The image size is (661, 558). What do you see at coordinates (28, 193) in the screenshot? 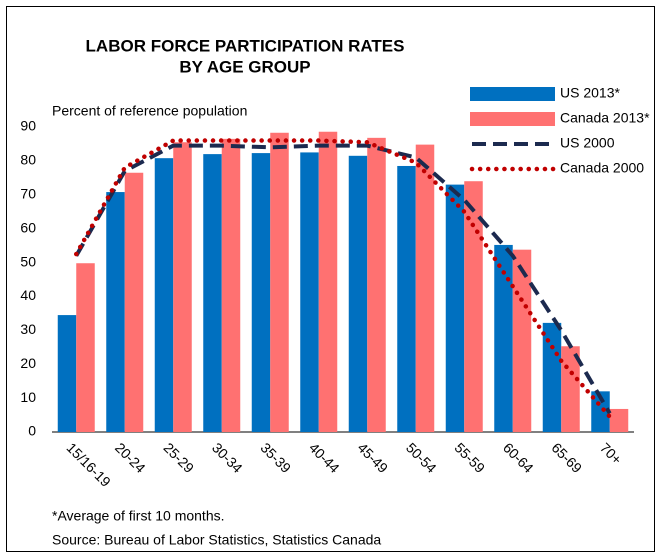
I see `y-tick-label: 70` at bounding box center [28, 193].